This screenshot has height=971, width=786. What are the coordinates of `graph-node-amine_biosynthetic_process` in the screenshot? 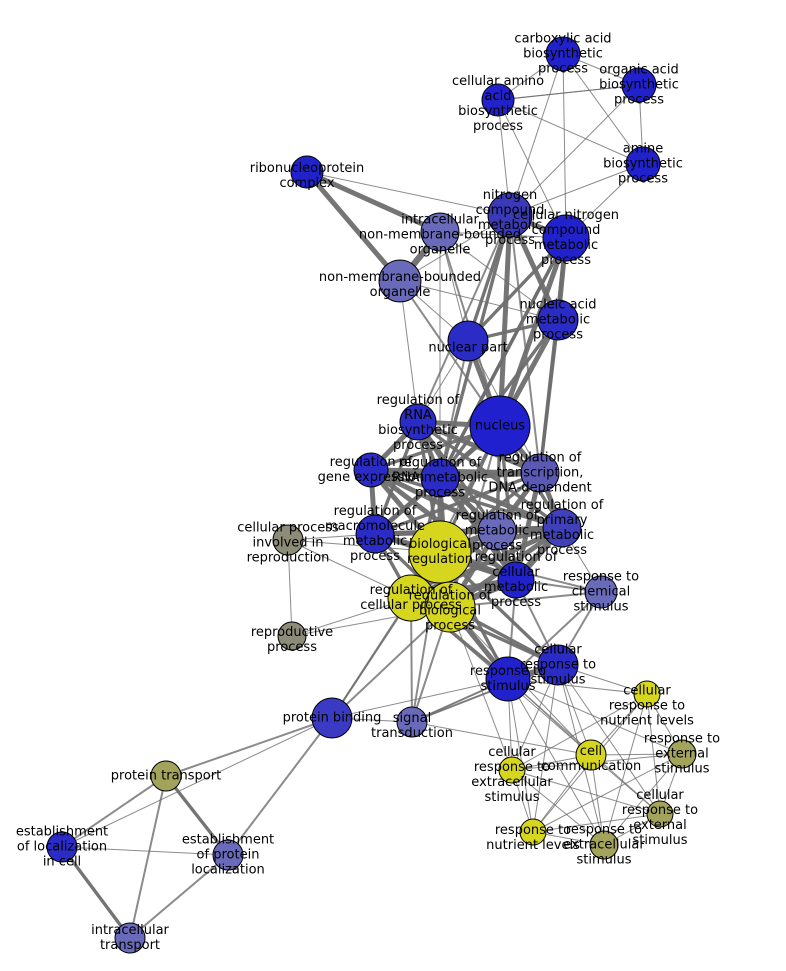 It's located at (643, 164).